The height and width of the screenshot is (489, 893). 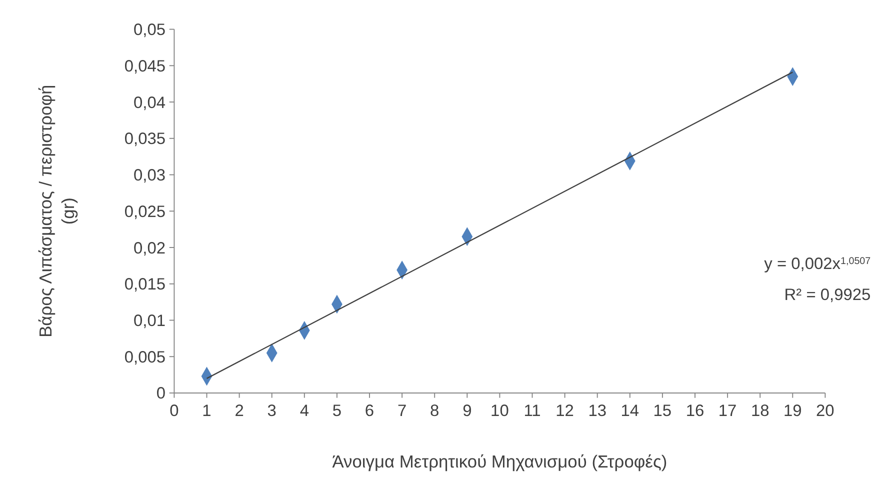 I want to click on x-tick-label: 10, so click(x=499, y=411).